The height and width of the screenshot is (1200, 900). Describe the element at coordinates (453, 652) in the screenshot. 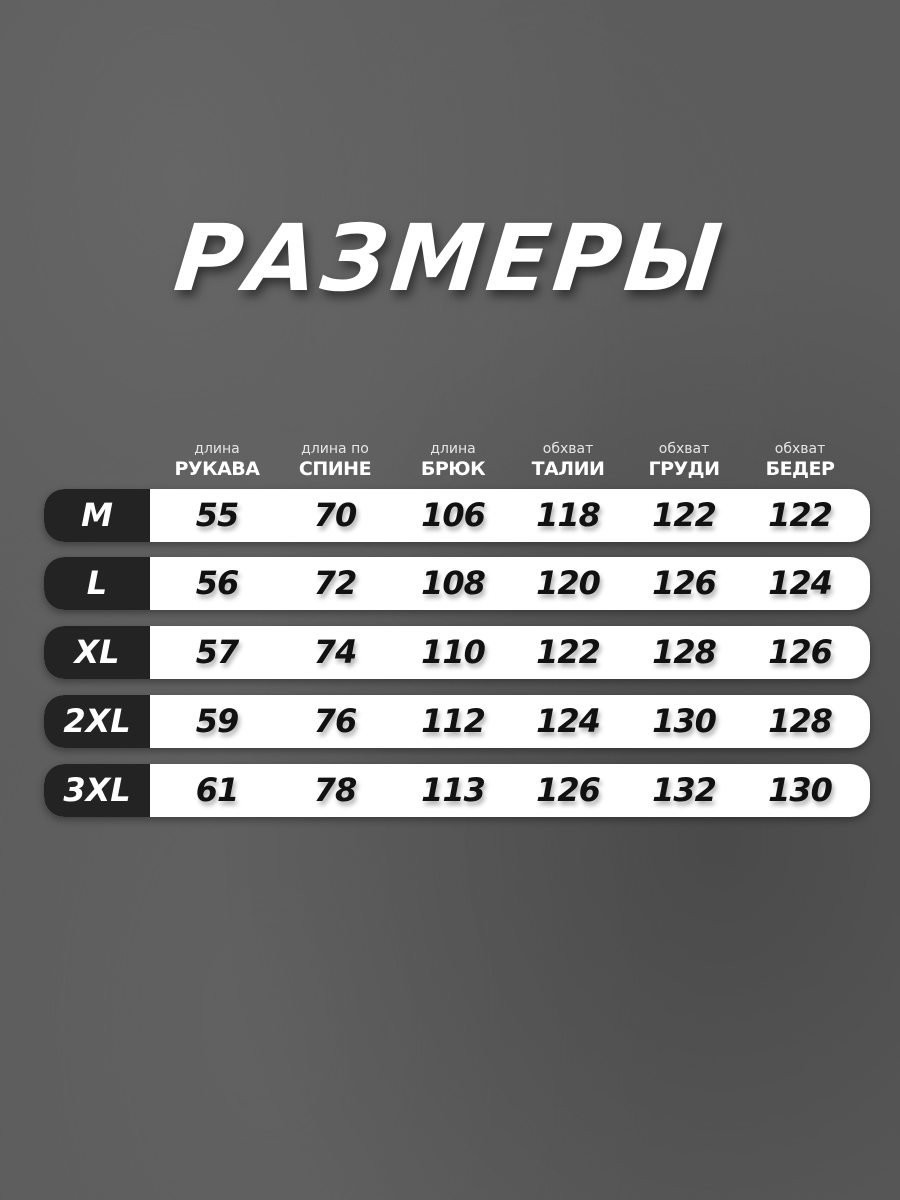

I see `table-cell: 110` at that location.